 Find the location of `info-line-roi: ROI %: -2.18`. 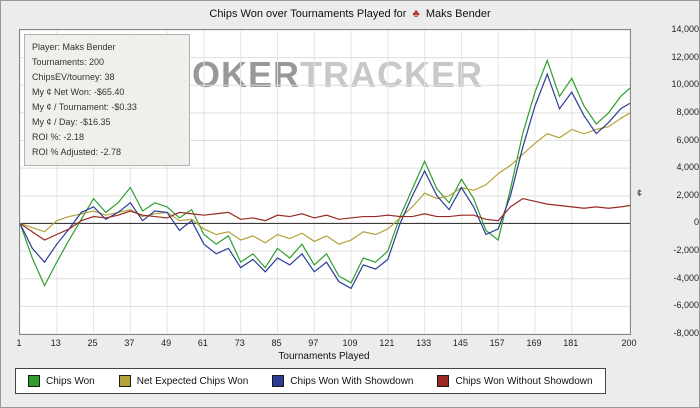

info-line-roi: ROI %: -2.18 is located at coordinates (58, 137).